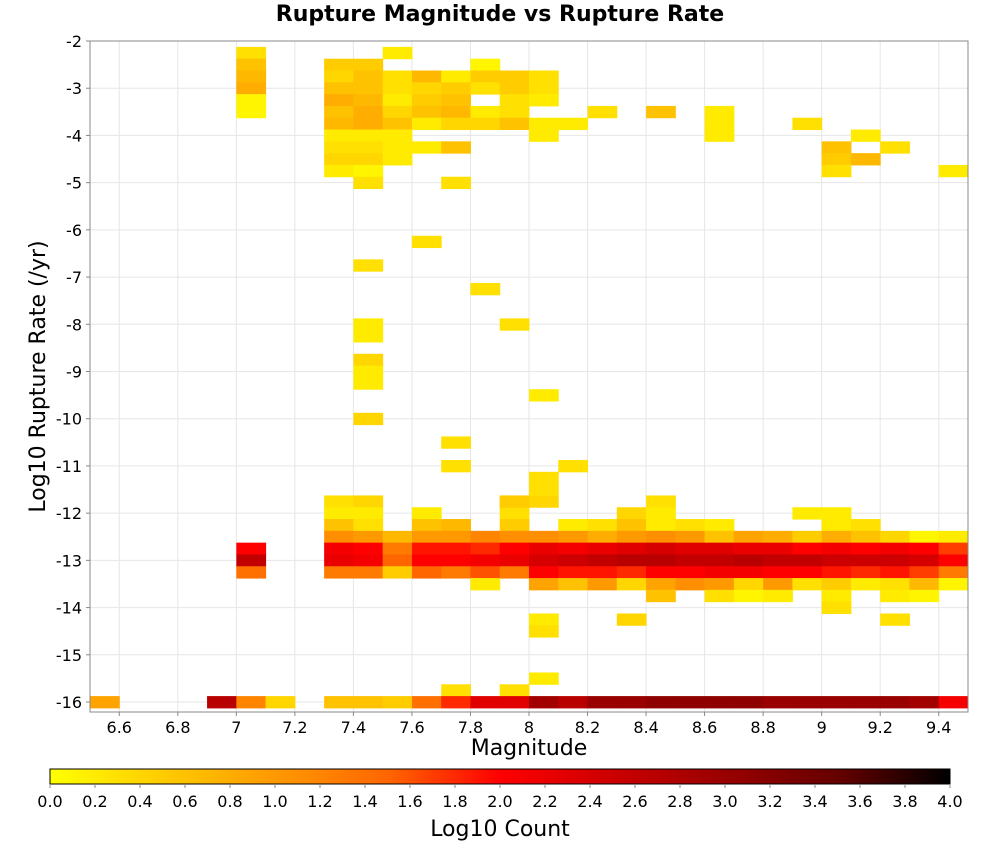 The width and height of the screenshot is (1000, 850). What do you see at coordinates (679, 801) in the screenshot?
I see `colorbar-tick-label: 2.8` at bounding box center [679, 801].